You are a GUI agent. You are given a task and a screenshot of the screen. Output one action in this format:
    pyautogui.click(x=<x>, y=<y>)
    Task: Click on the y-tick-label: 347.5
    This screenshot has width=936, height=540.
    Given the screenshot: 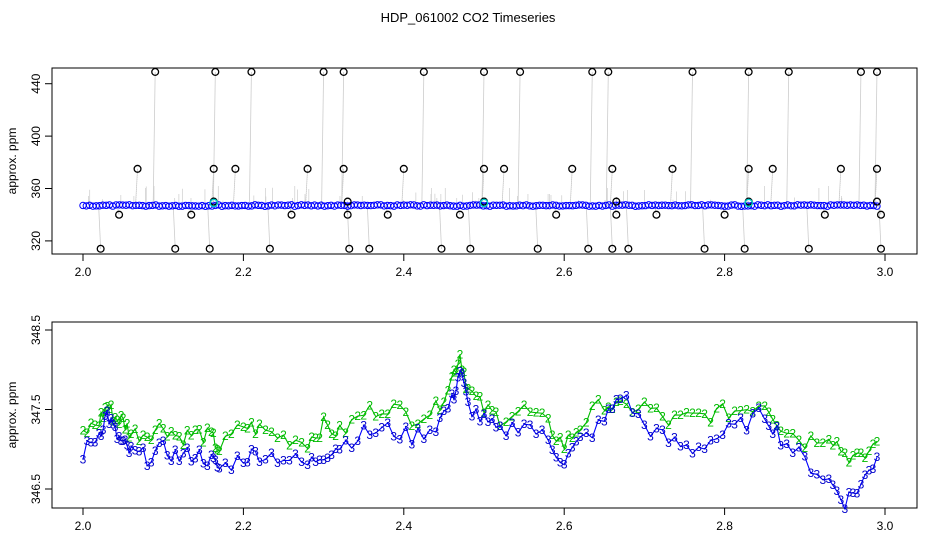 What is the action you would take?
    pyautogui.click(x=36, y=409)
    